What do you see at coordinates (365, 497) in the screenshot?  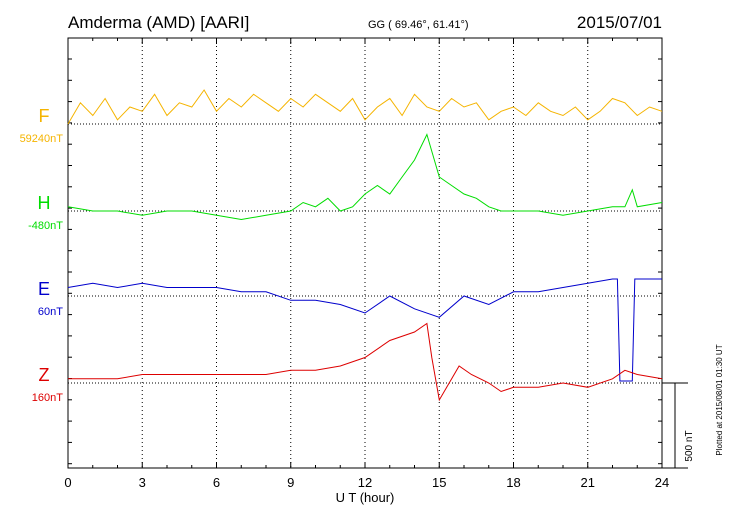 I see `x-axis-label: U T (hour)` at bounding box center [365, 497].